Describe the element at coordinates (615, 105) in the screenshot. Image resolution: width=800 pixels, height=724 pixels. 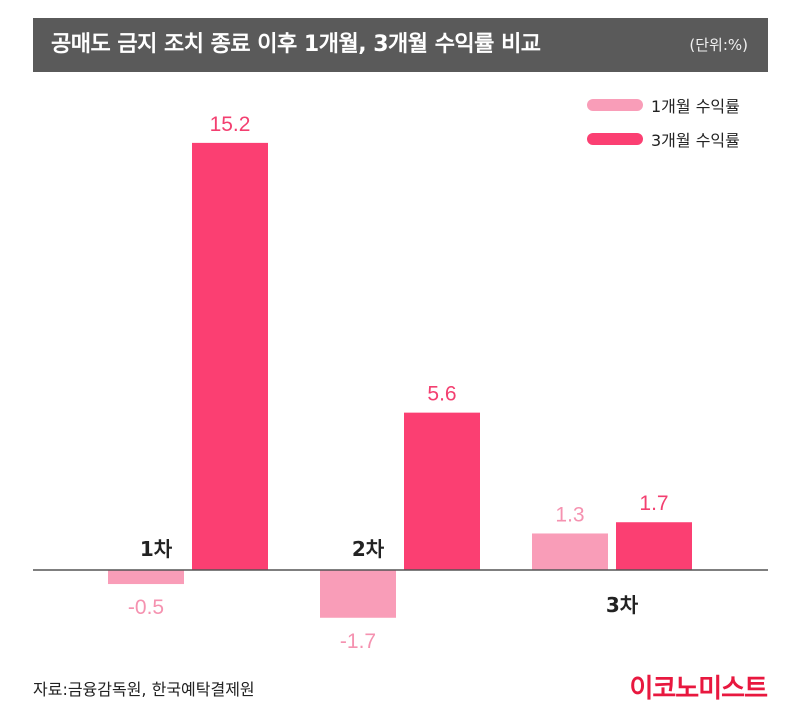
I see `legend-swatch-1month` at that location.